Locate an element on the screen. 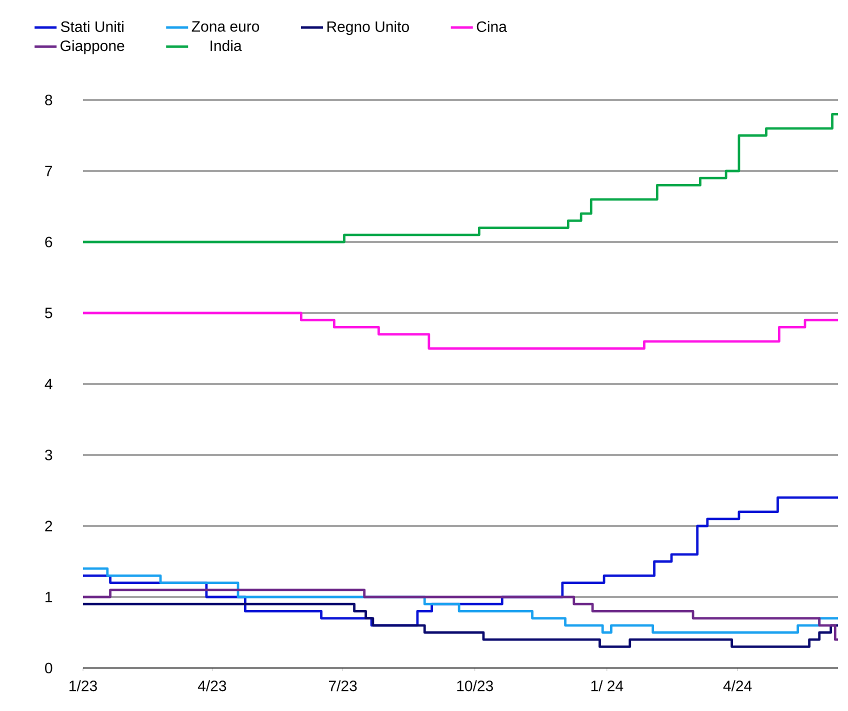  legend-label: Zona euro is located at coordinates (226, 26).